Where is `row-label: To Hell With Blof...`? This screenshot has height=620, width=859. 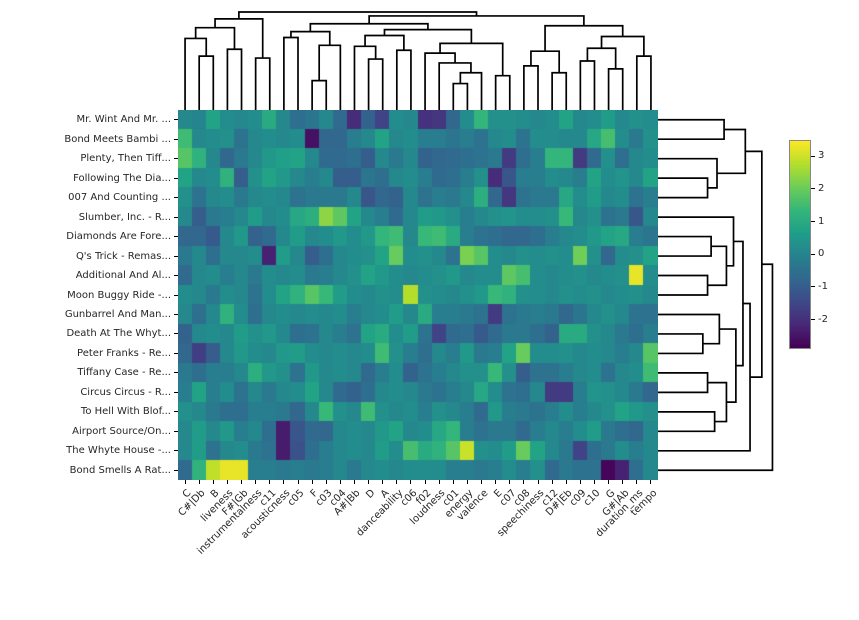
row-label: To Hell With Blof... is located at coordinates (125, 412).